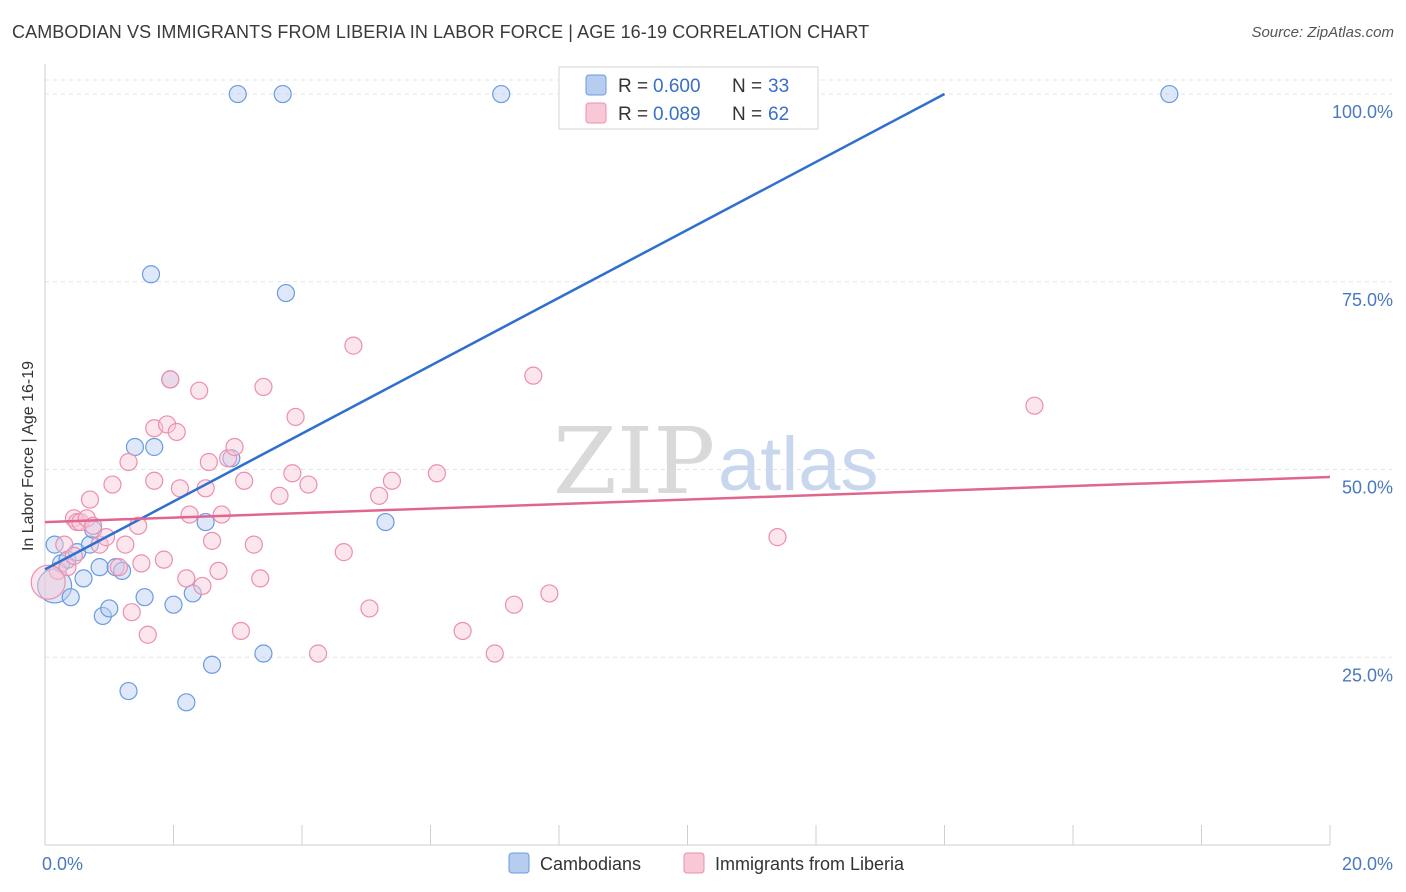 This screenshot has width=1406, height=892. What do you see at coordinates (706, 863) in the screenshot?
I see `bottom-legend: Cambodians Immigrants from Liberia` at bounding box center [706, 863].